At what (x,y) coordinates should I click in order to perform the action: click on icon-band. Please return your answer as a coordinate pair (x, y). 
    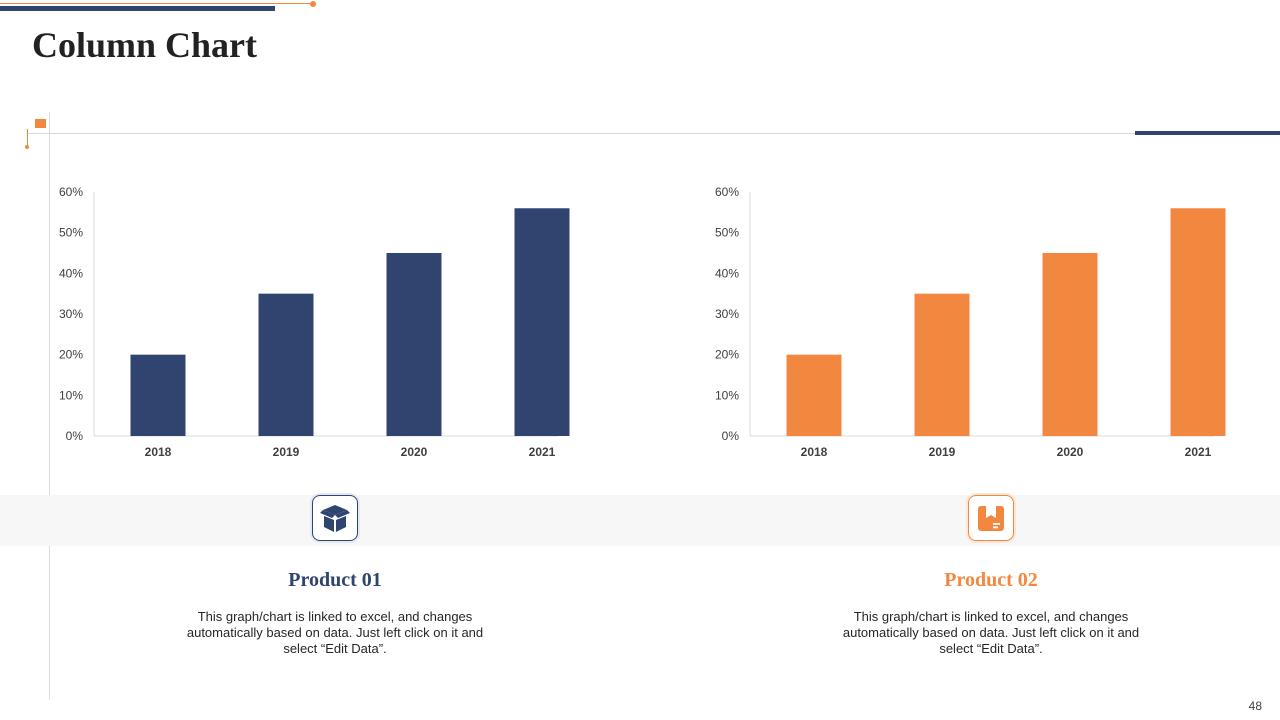
    Looking at the image, I should click on (640, 520).